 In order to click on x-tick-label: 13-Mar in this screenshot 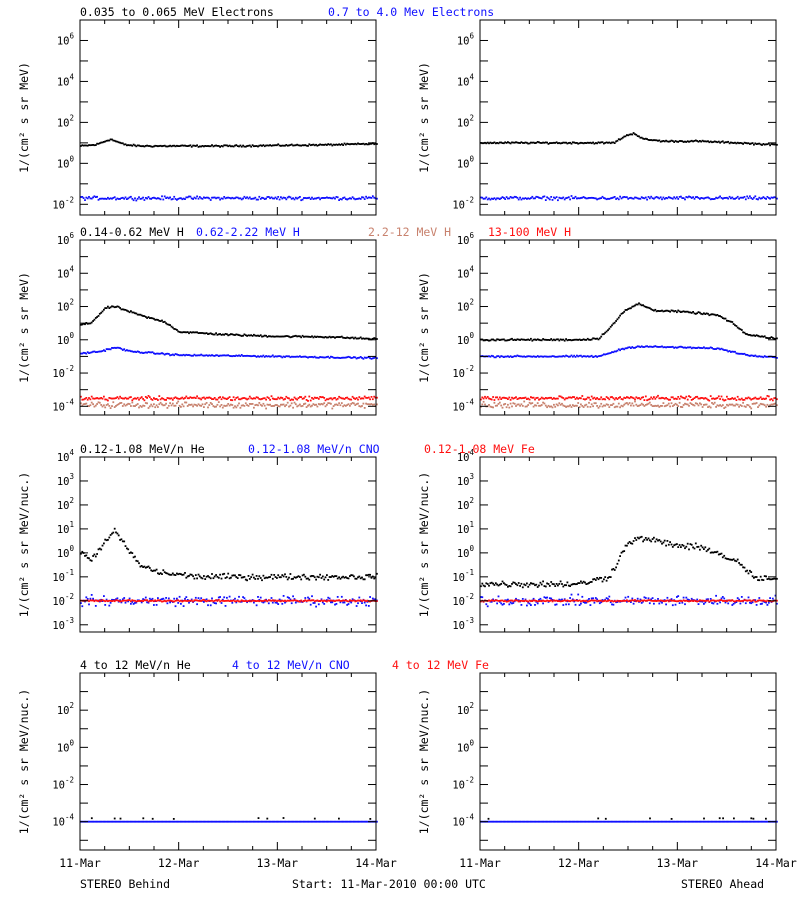, I will do `click(678, 863)`.